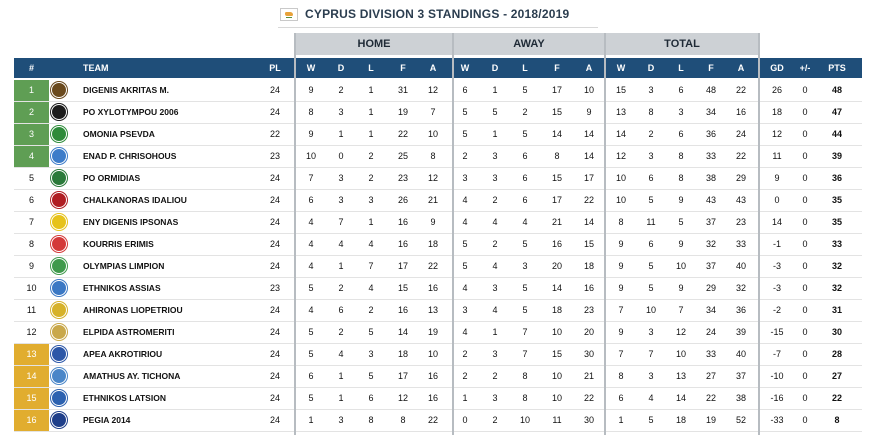 This screenshot has height=441, width=879. What do you see at coordinates (740, 266) in the screenshot?
I see `cell-total-against: 40` at bounding box center [740, 266].